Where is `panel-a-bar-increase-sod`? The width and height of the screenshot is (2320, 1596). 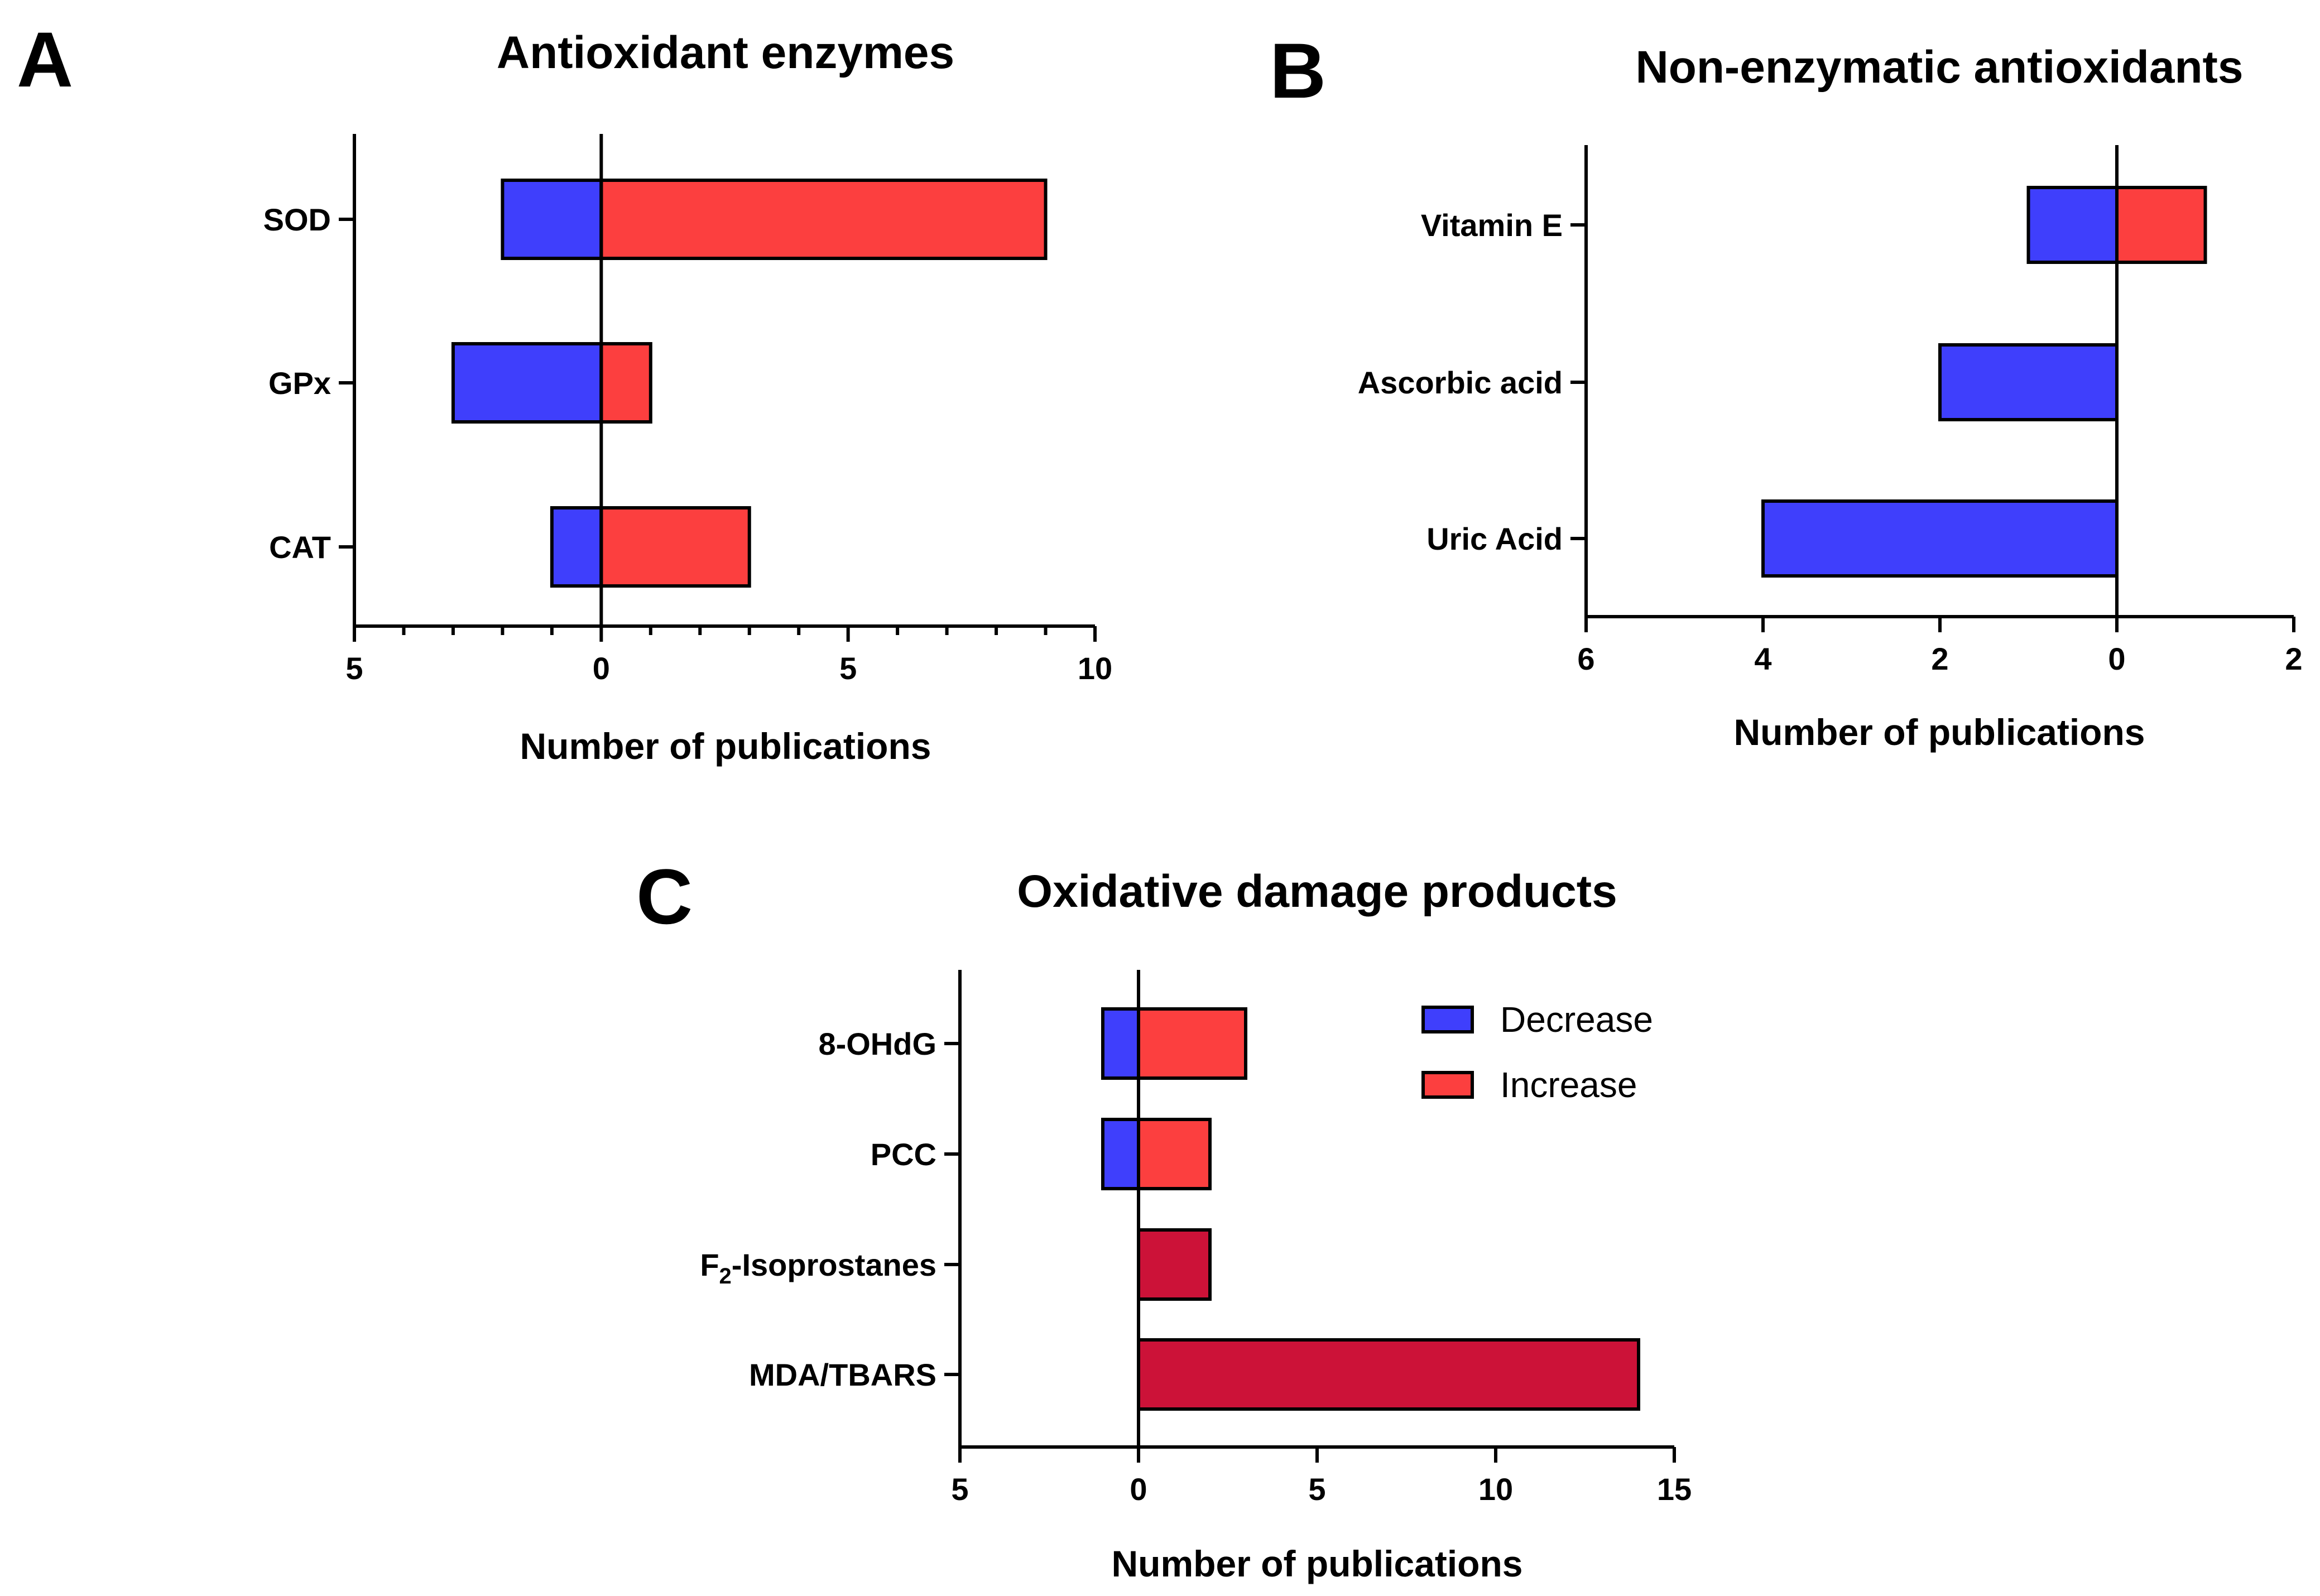 panel-a-bar-increase-sod is located at coordinates (823, 219).